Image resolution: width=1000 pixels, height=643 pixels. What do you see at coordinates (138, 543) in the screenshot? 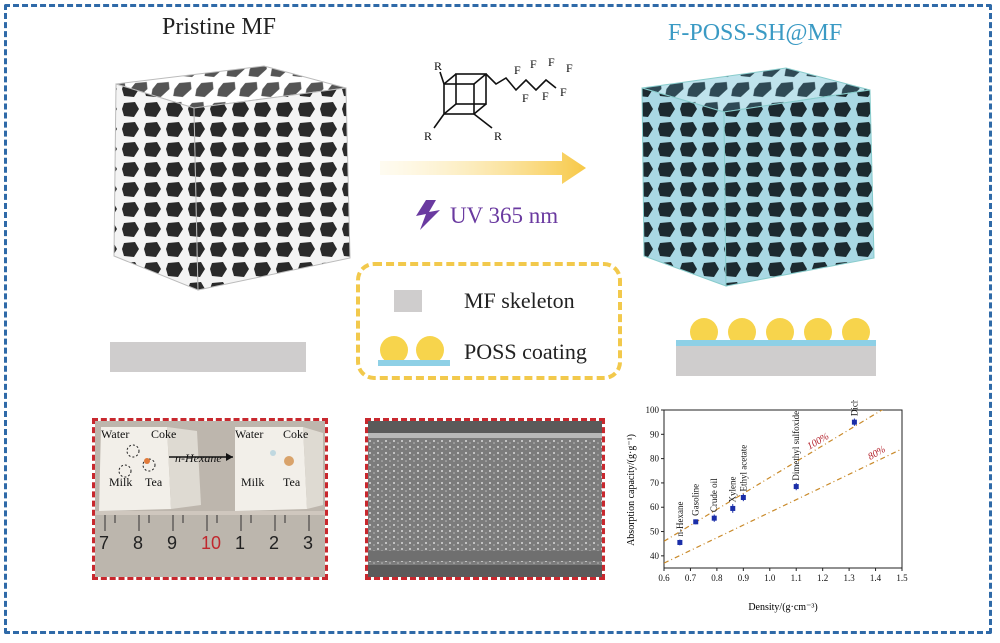
I see `ruler-number: 8` at bounding box center [138, 543].